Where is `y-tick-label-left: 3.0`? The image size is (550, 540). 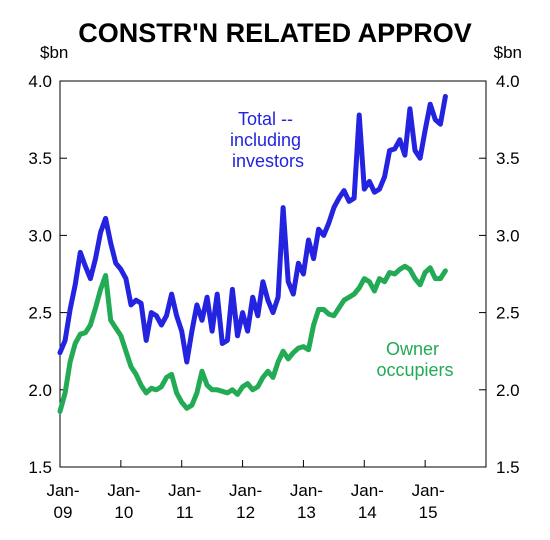 y-tick-label-left: 3.0 is located at coordinates (40, 235).